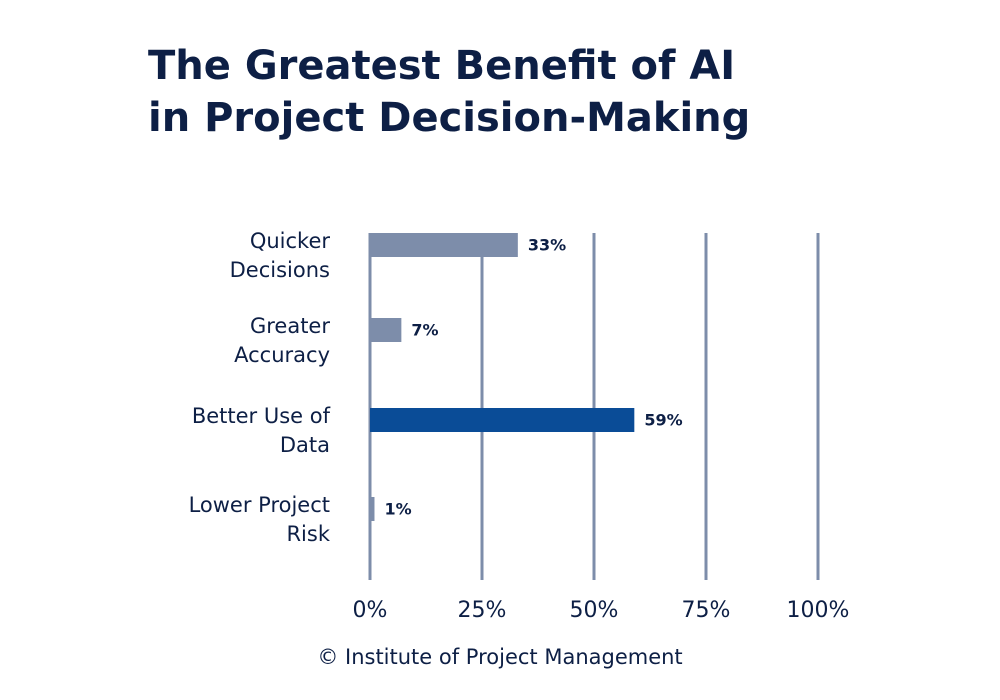 The image size is (1000, 700). Describe the element at coordinates (594, 610) in the screenshot. I see `x-tick-label: 50%` at that location.